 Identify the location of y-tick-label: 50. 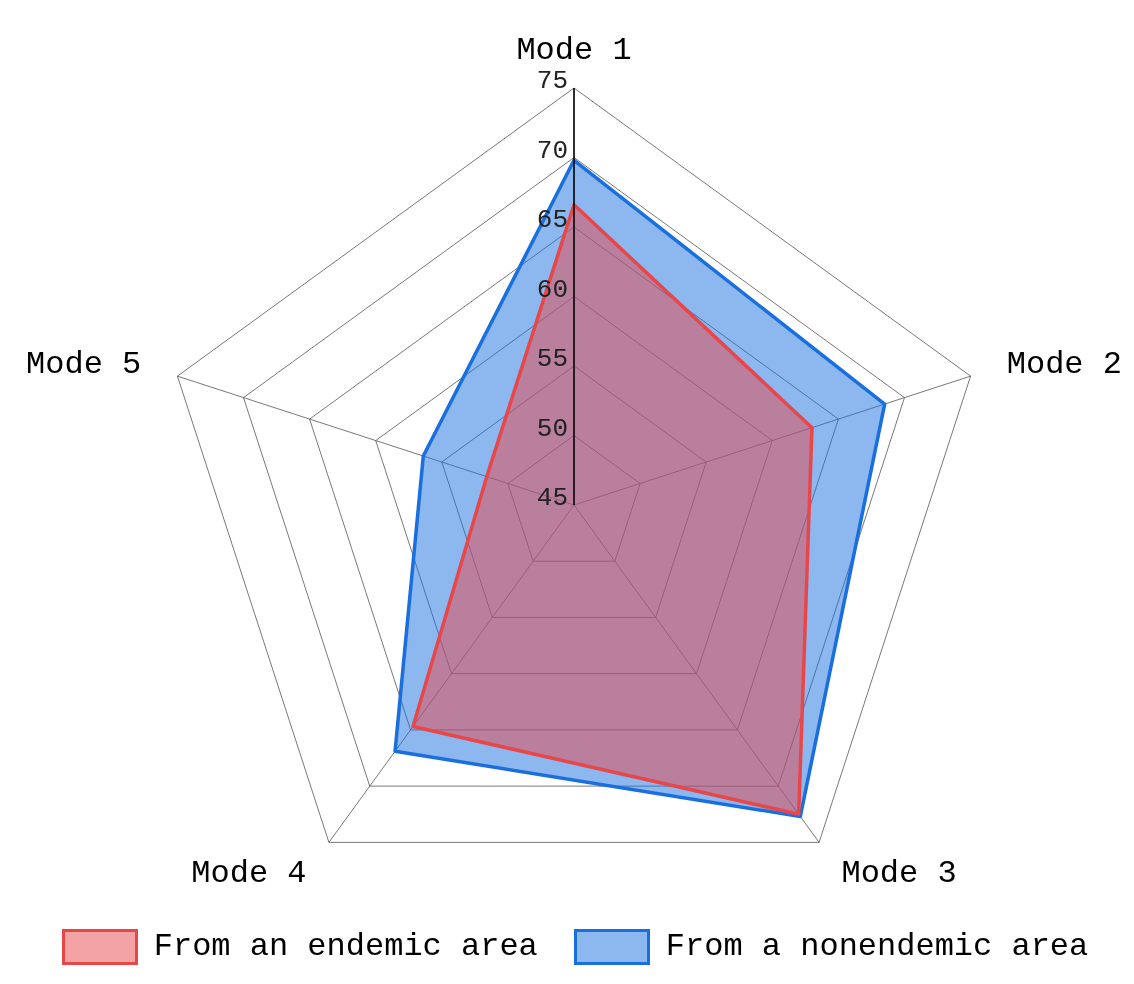
(552, 428).